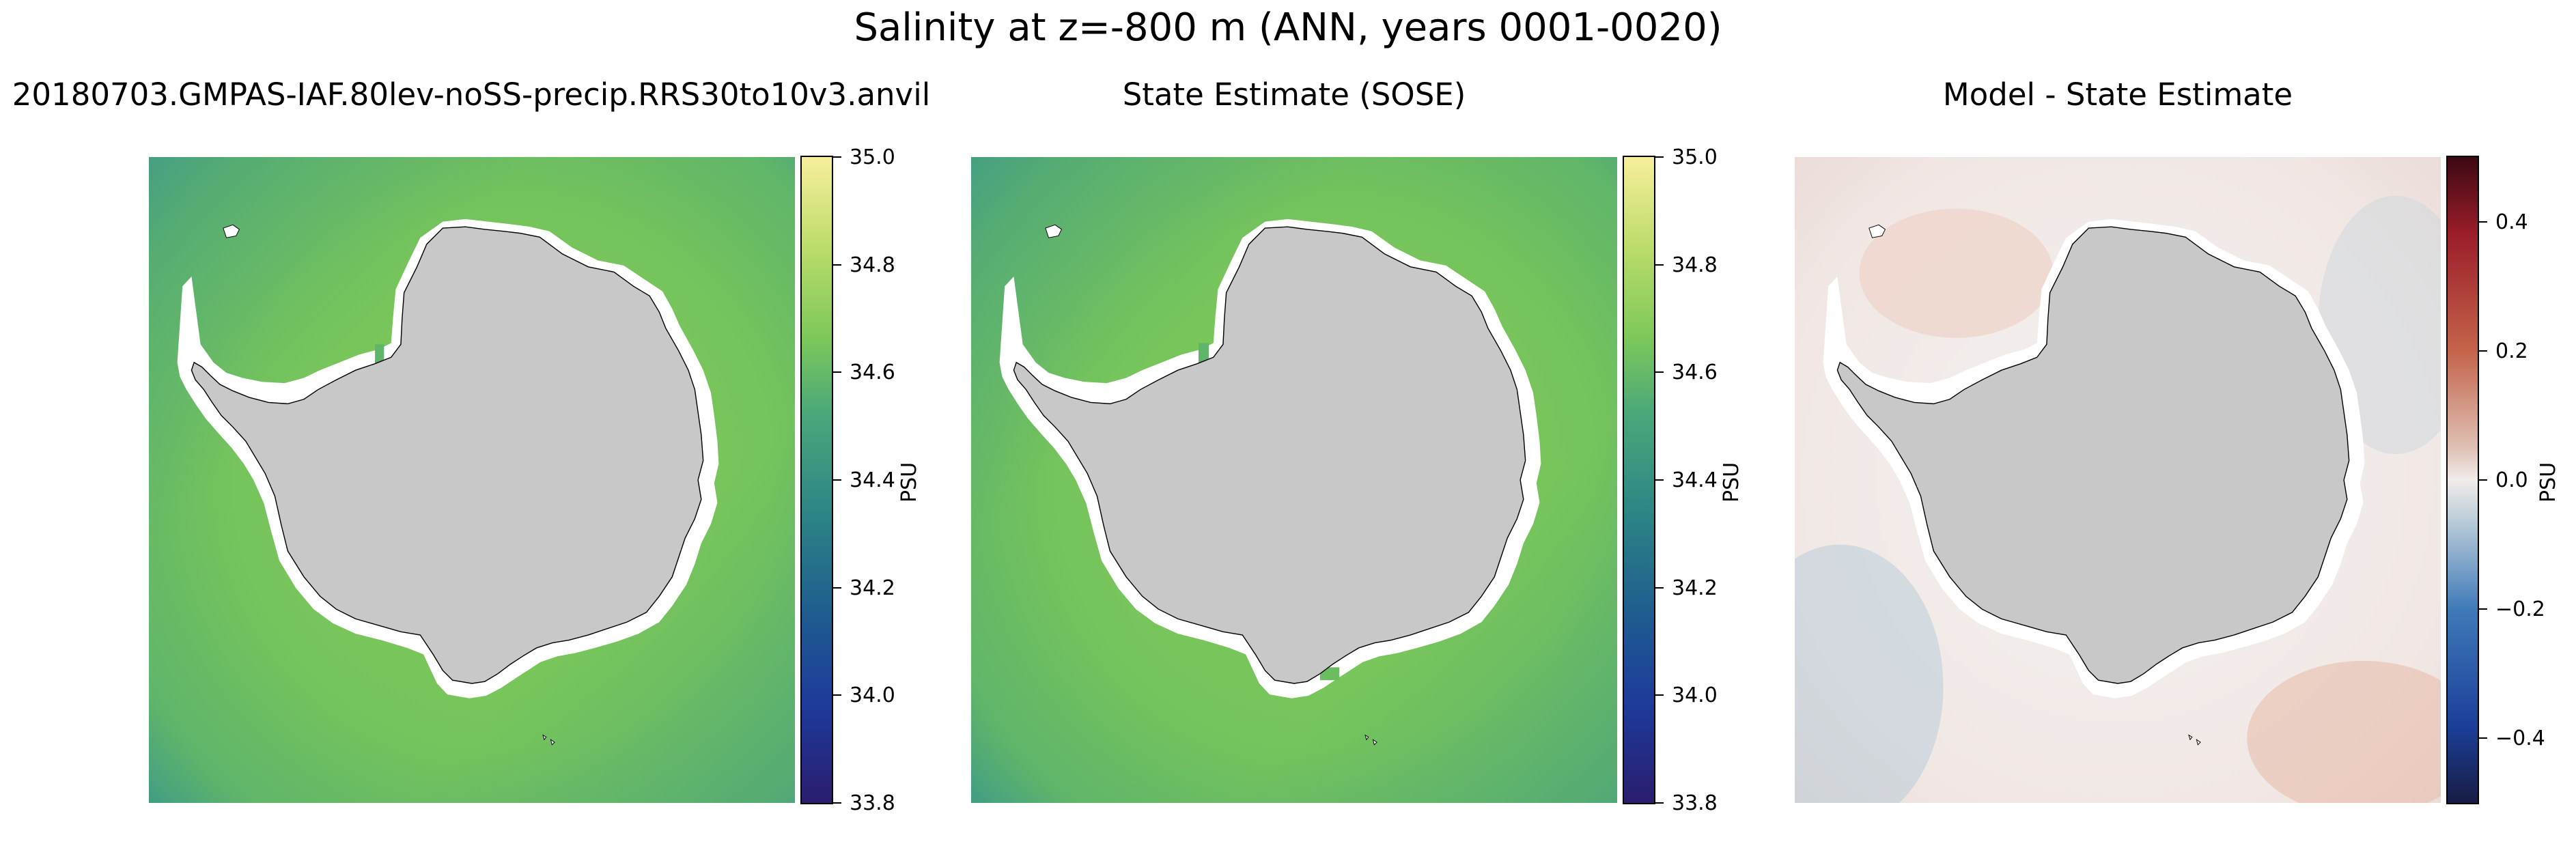 The height and width of the screenshot is (848, 2576). I want to click on panel-3-colorbar-ticks: 0.4 0.2 0.0 −0.2 −0.4, so click(2523, 480).